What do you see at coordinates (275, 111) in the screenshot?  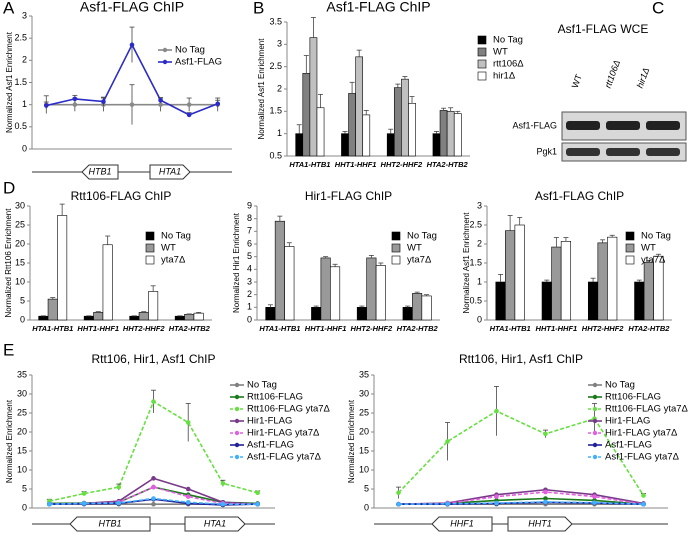 I see `y-tick-label: 1.5` at bounding box center [275, 111].